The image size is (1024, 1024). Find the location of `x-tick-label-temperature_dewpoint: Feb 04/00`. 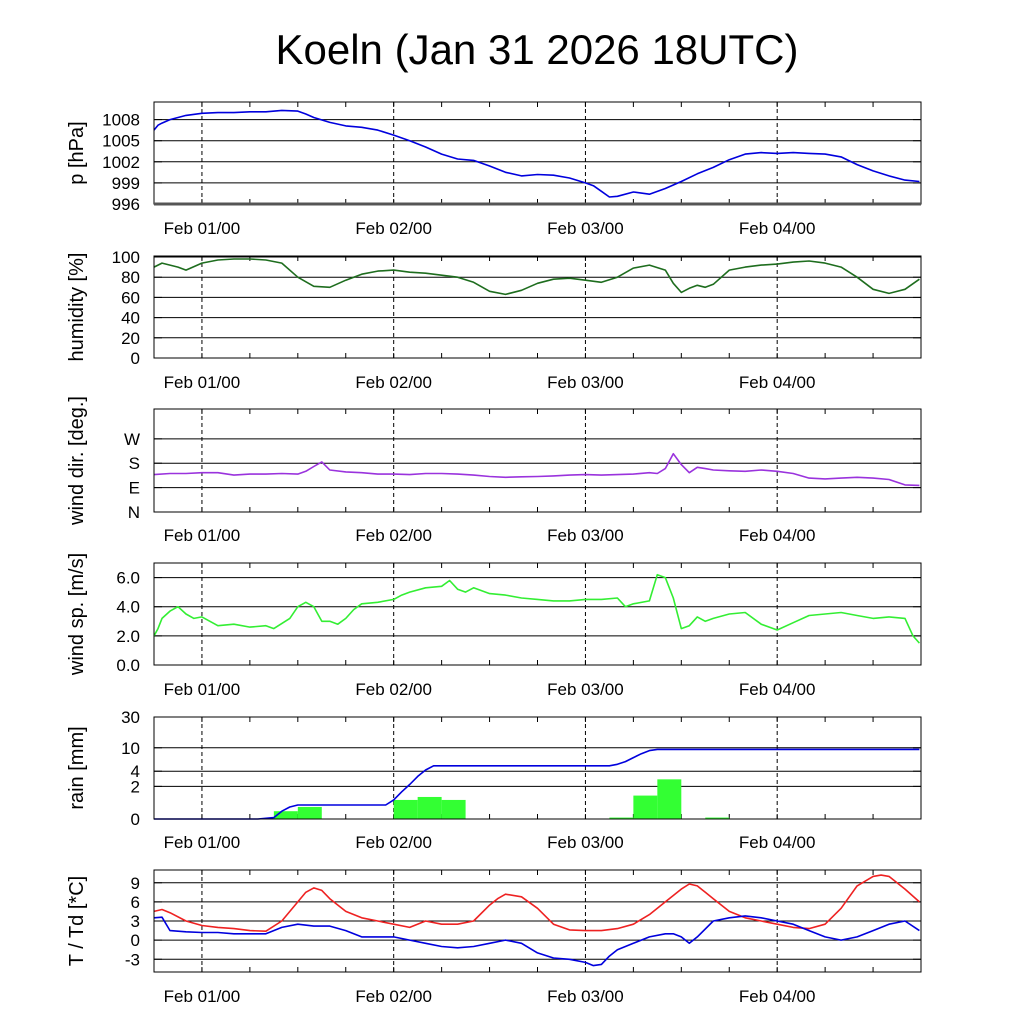

x-tick-label-temperature_dewpoint: Feb 04/00 is located at coordinates (777, 996).